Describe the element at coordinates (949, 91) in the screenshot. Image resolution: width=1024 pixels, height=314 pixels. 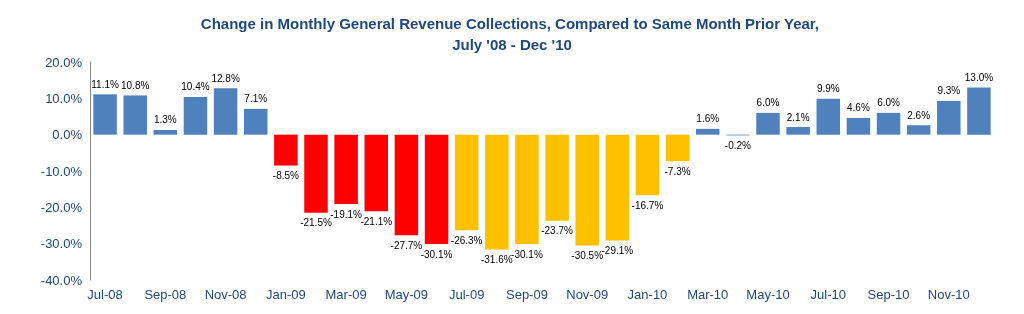
I see `data-label: 9.3%` at that location.